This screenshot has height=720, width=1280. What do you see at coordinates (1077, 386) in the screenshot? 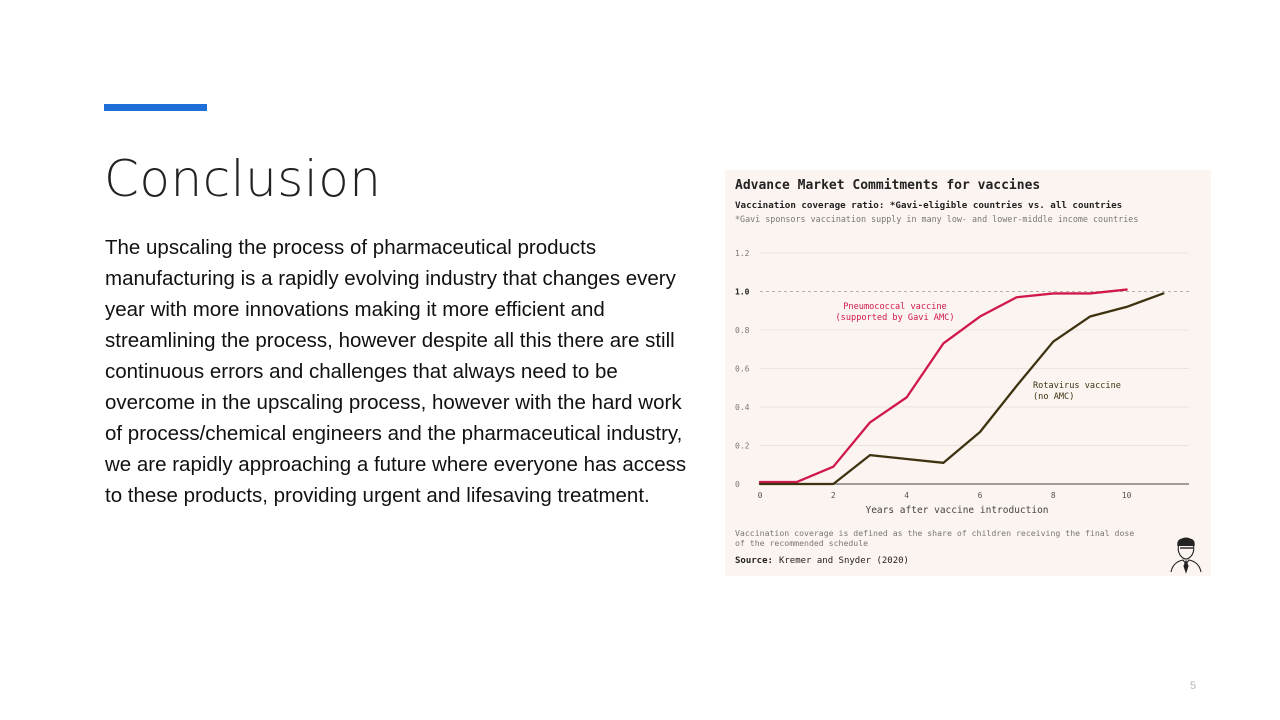
I see `rotavirus-series-label: Rotavirus vaccine` at bounding box center [1077, 386].